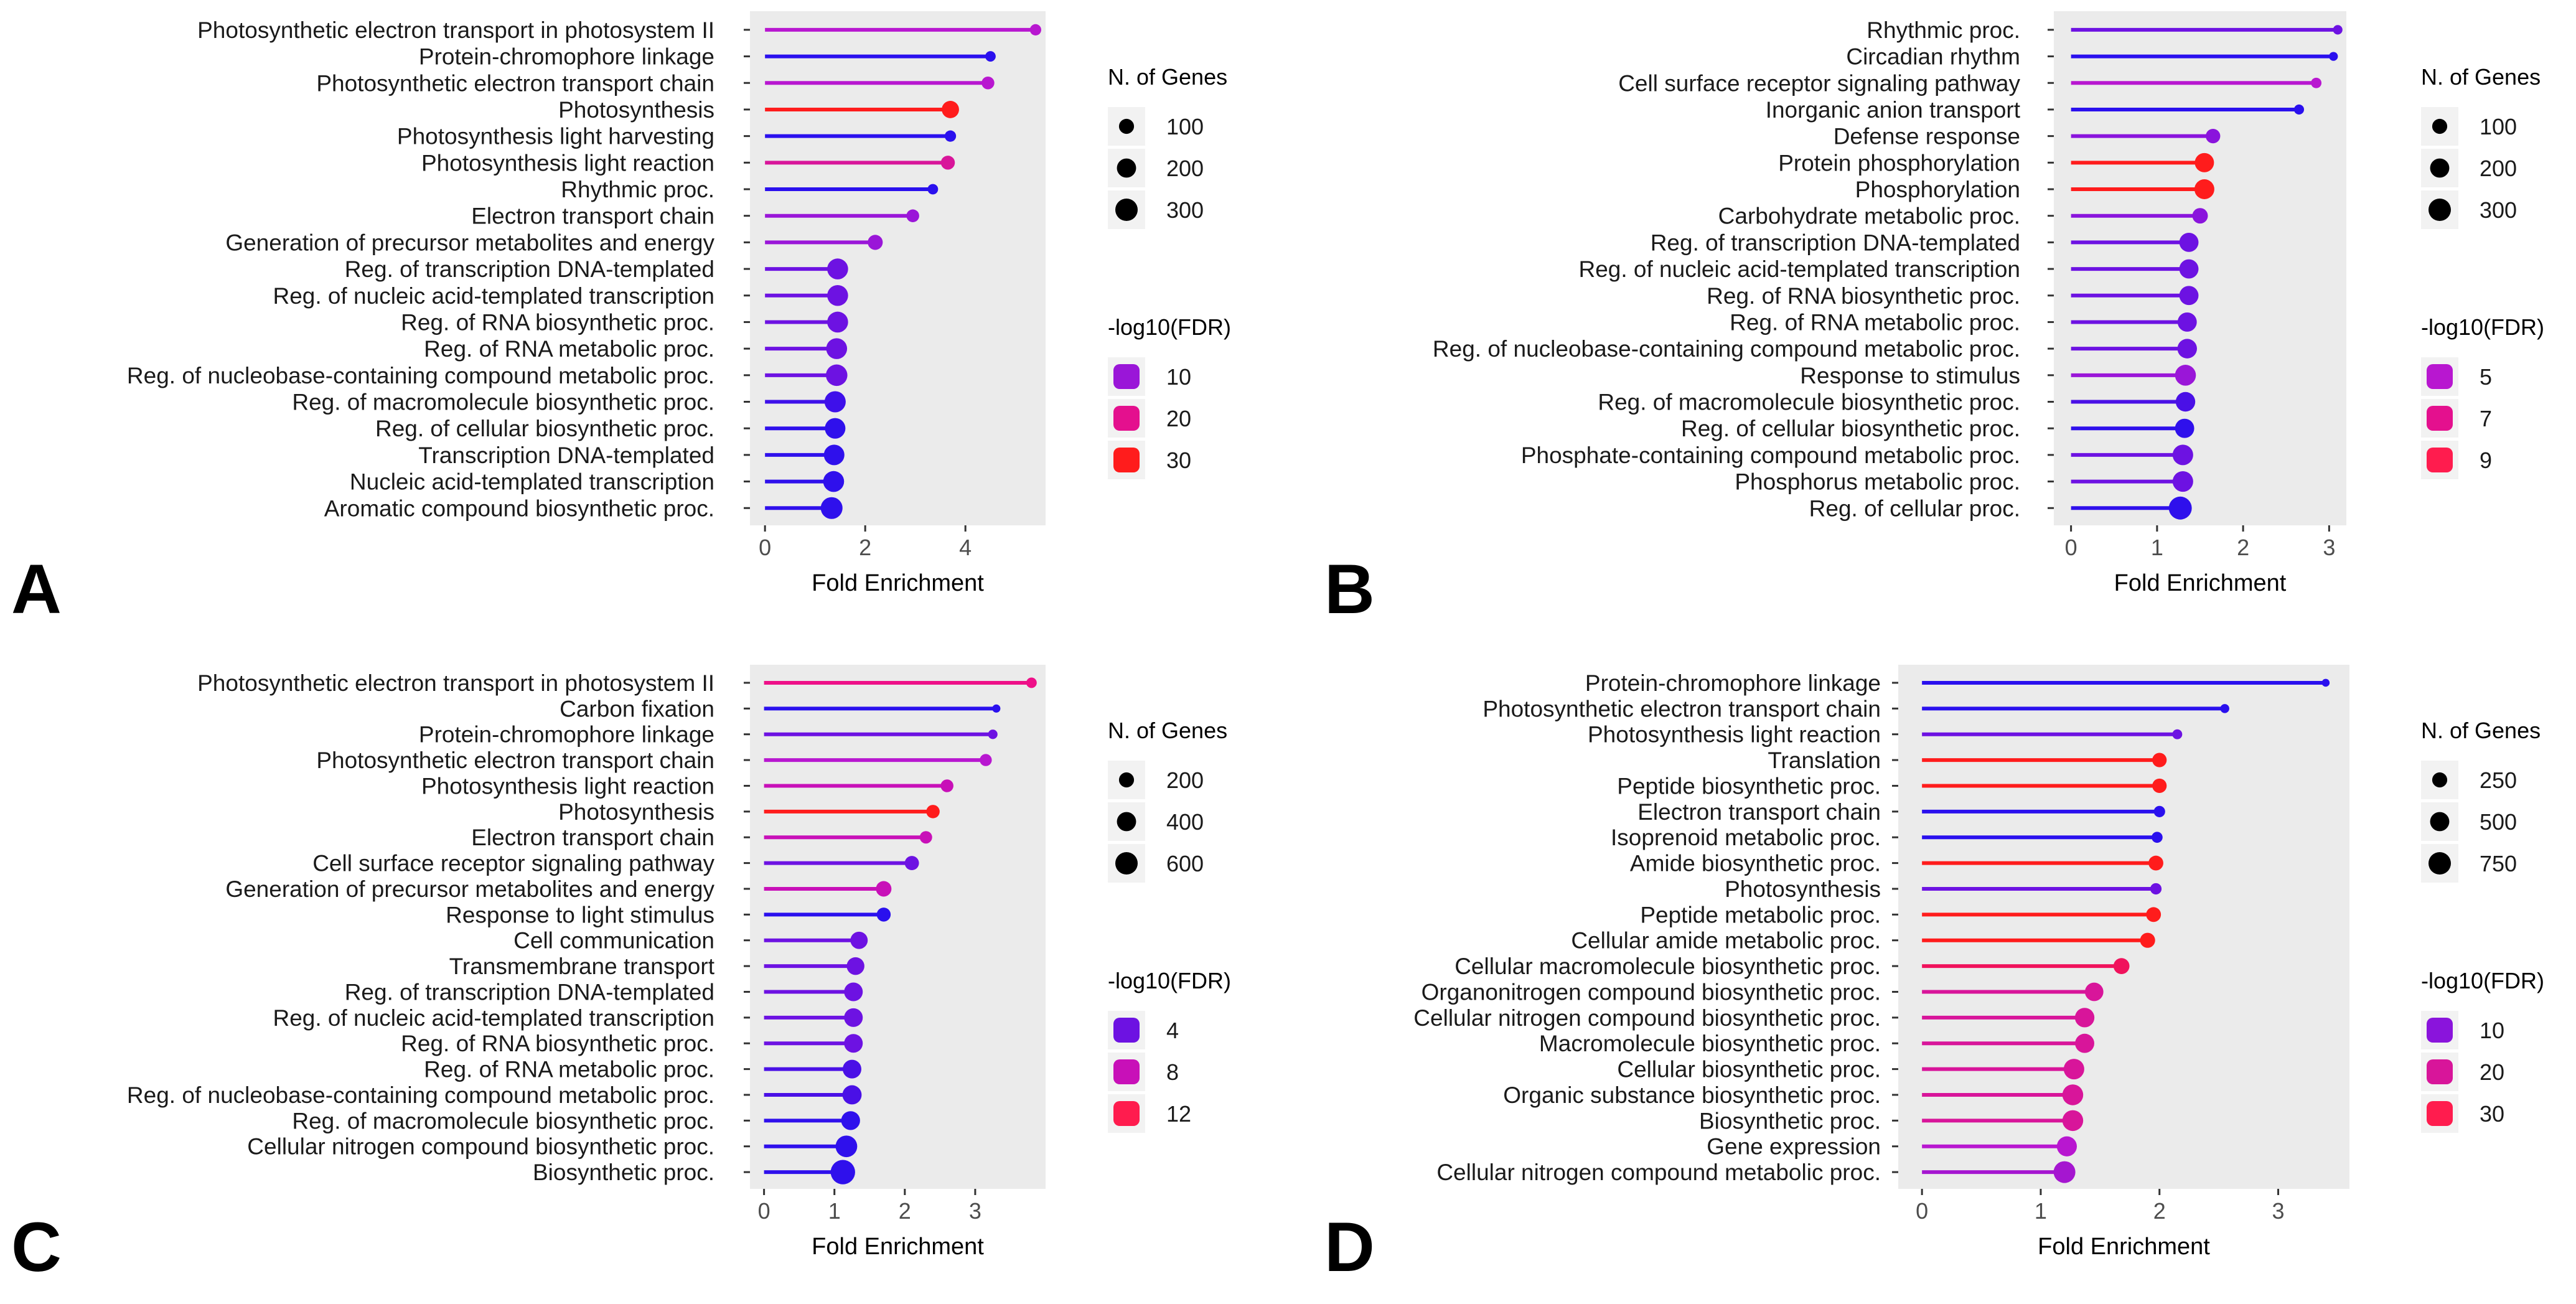  Describe the element at coordinates (1178, 418) in the screenshot. I see `color-legend-label: 20` at that location.